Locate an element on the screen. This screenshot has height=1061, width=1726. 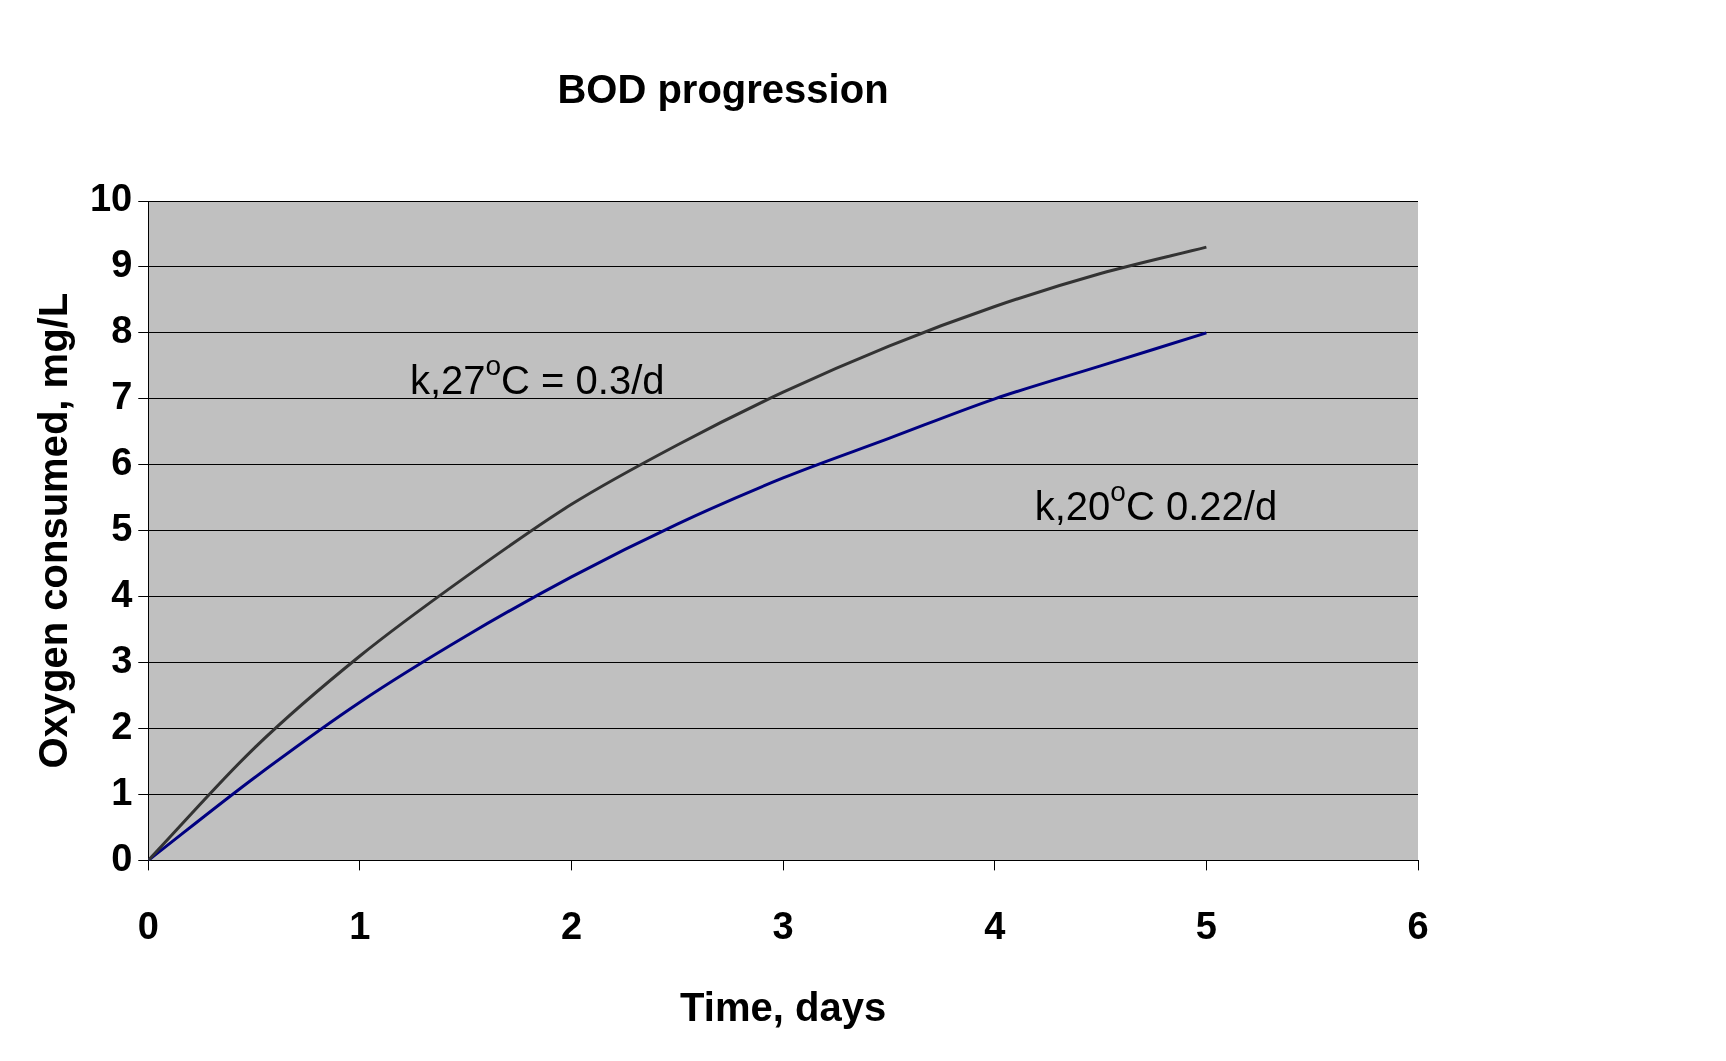
y-tick-label: 0 is located at coordinates (122, 857).